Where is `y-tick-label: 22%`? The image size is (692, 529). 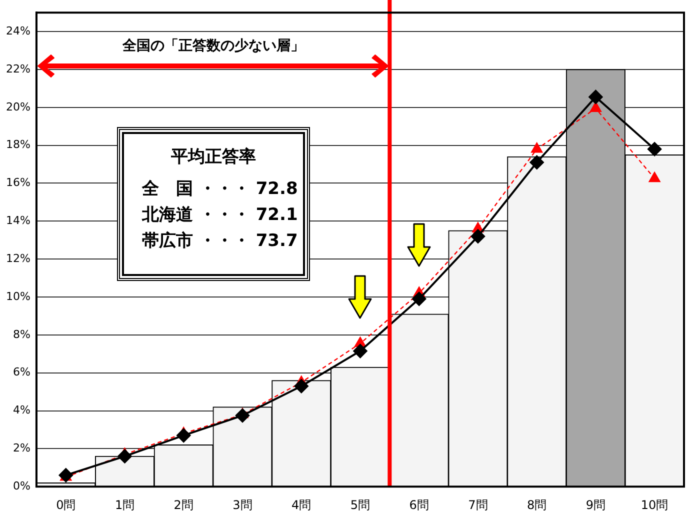
y-tick-label: 22% is located at coordinates (18, 69).